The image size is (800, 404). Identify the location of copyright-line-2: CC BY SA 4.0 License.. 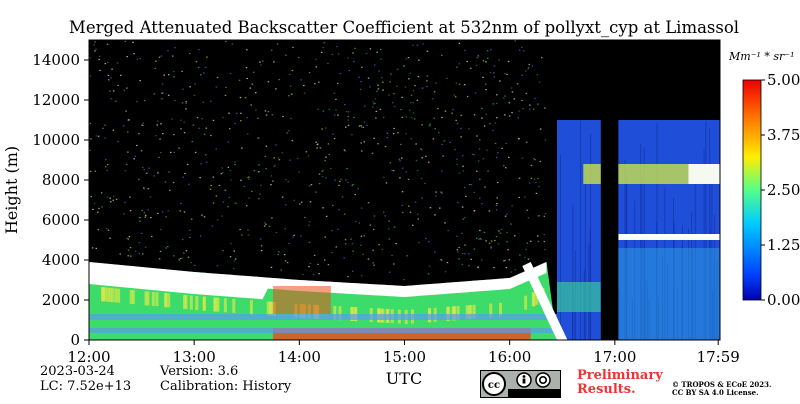
(715, 392).